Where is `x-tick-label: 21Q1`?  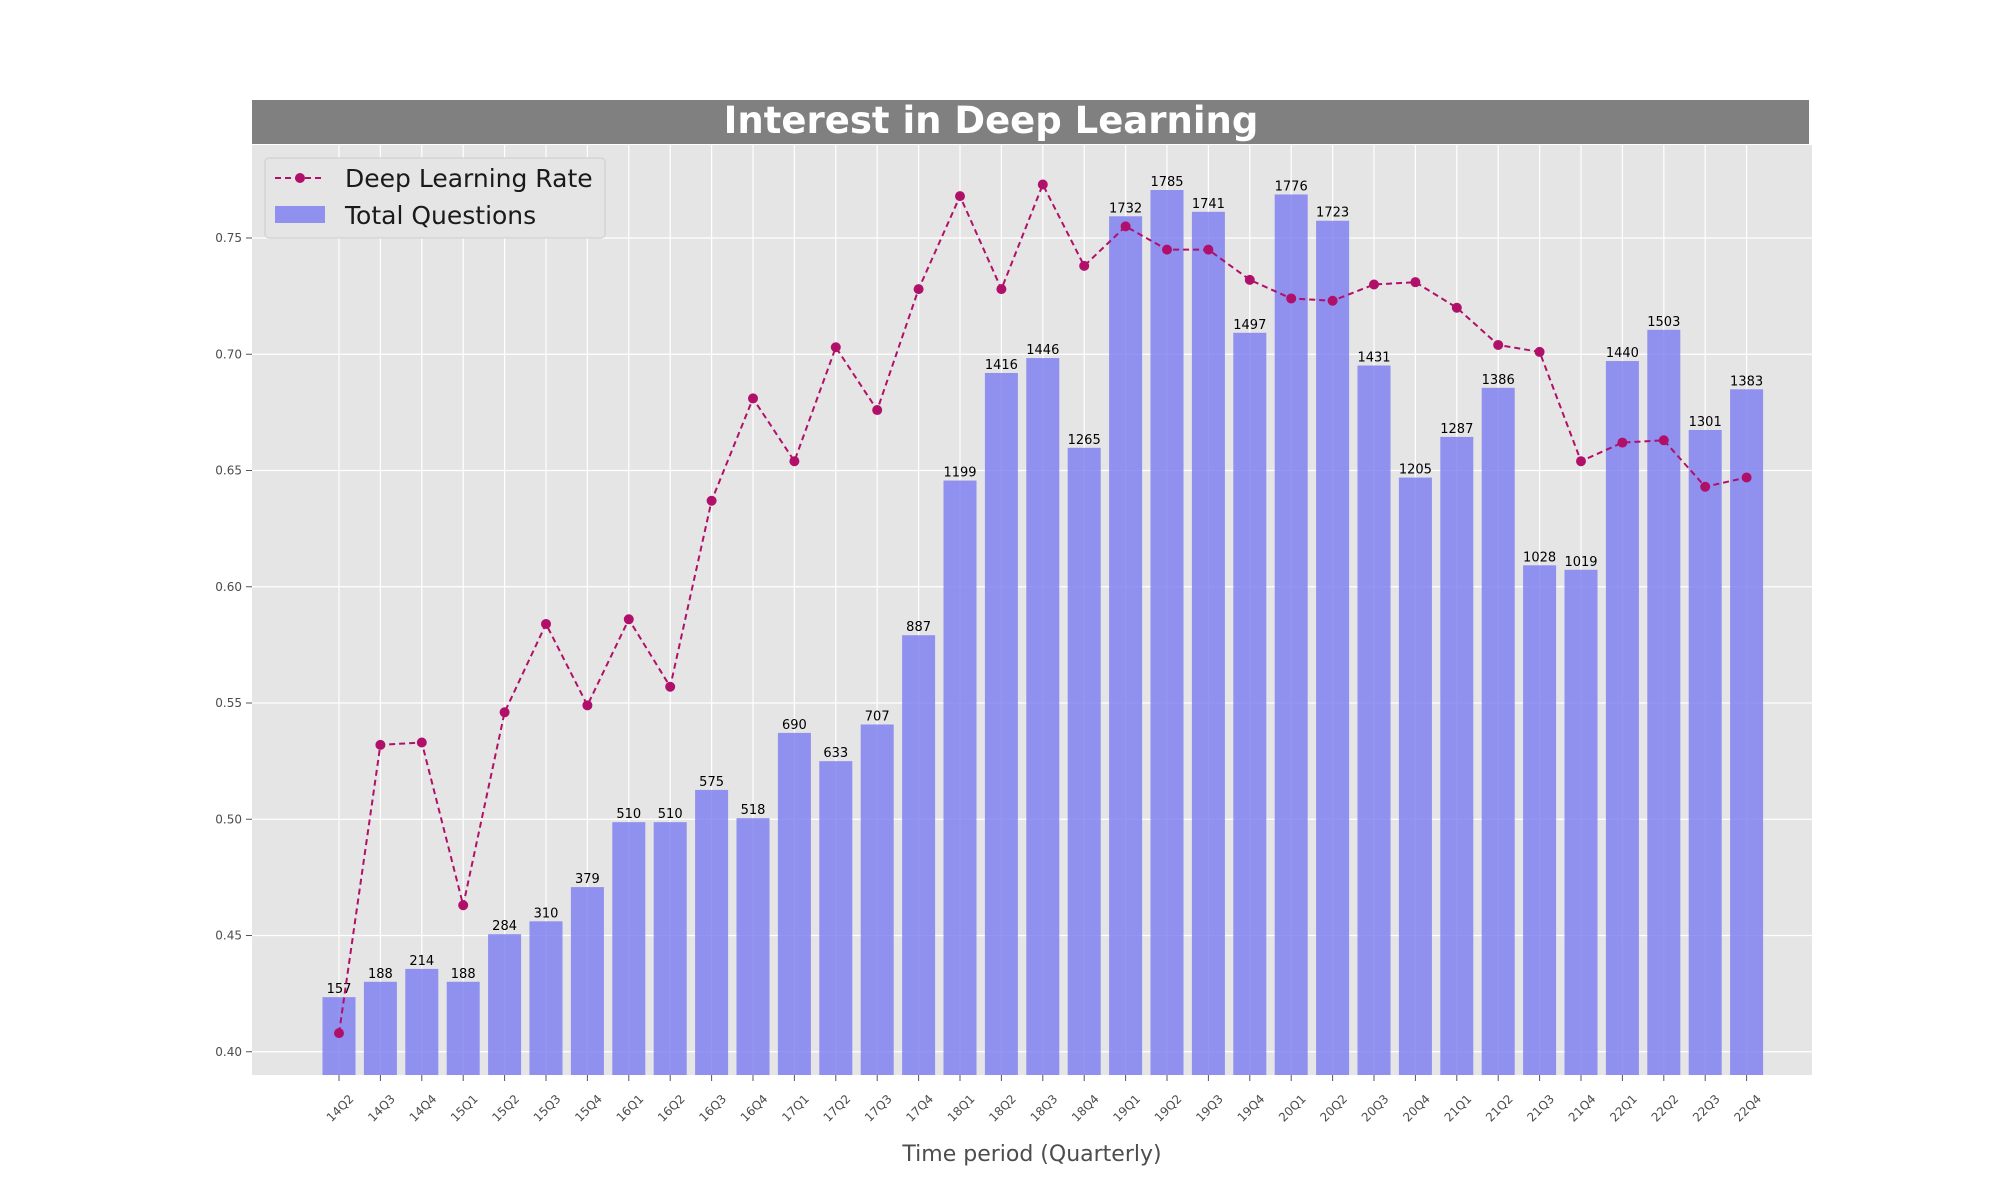 x-tick-label: 21Q1 is located at coordinates (1458, 1108).